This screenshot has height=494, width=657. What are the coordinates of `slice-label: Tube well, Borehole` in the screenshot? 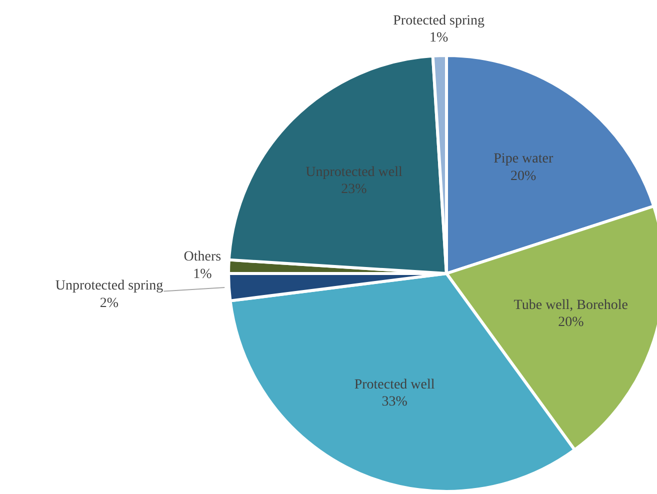 It's located at (571, 305).